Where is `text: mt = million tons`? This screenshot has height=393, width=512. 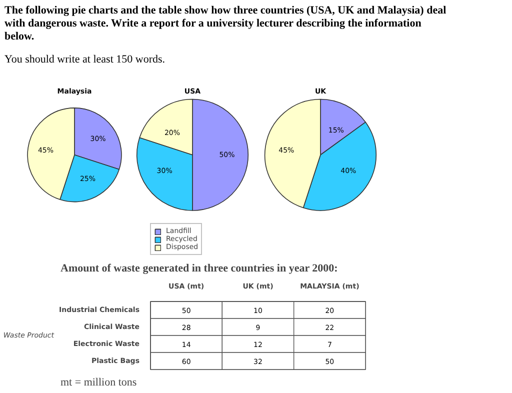
text: mt = million tons is located at coordinates (98, 382).